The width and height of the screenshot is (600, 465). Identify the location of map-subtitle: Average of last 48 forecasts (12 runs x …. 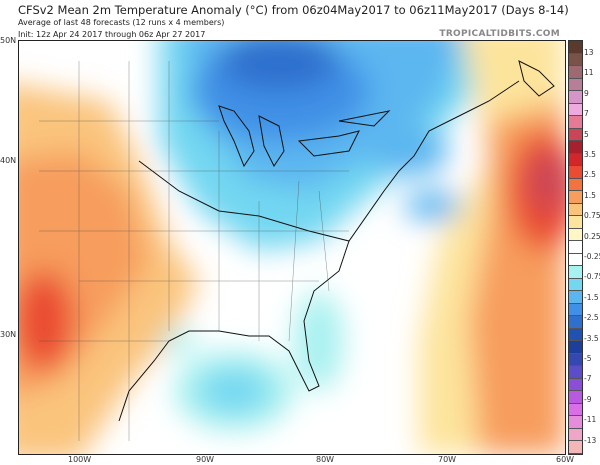
(121, 22).